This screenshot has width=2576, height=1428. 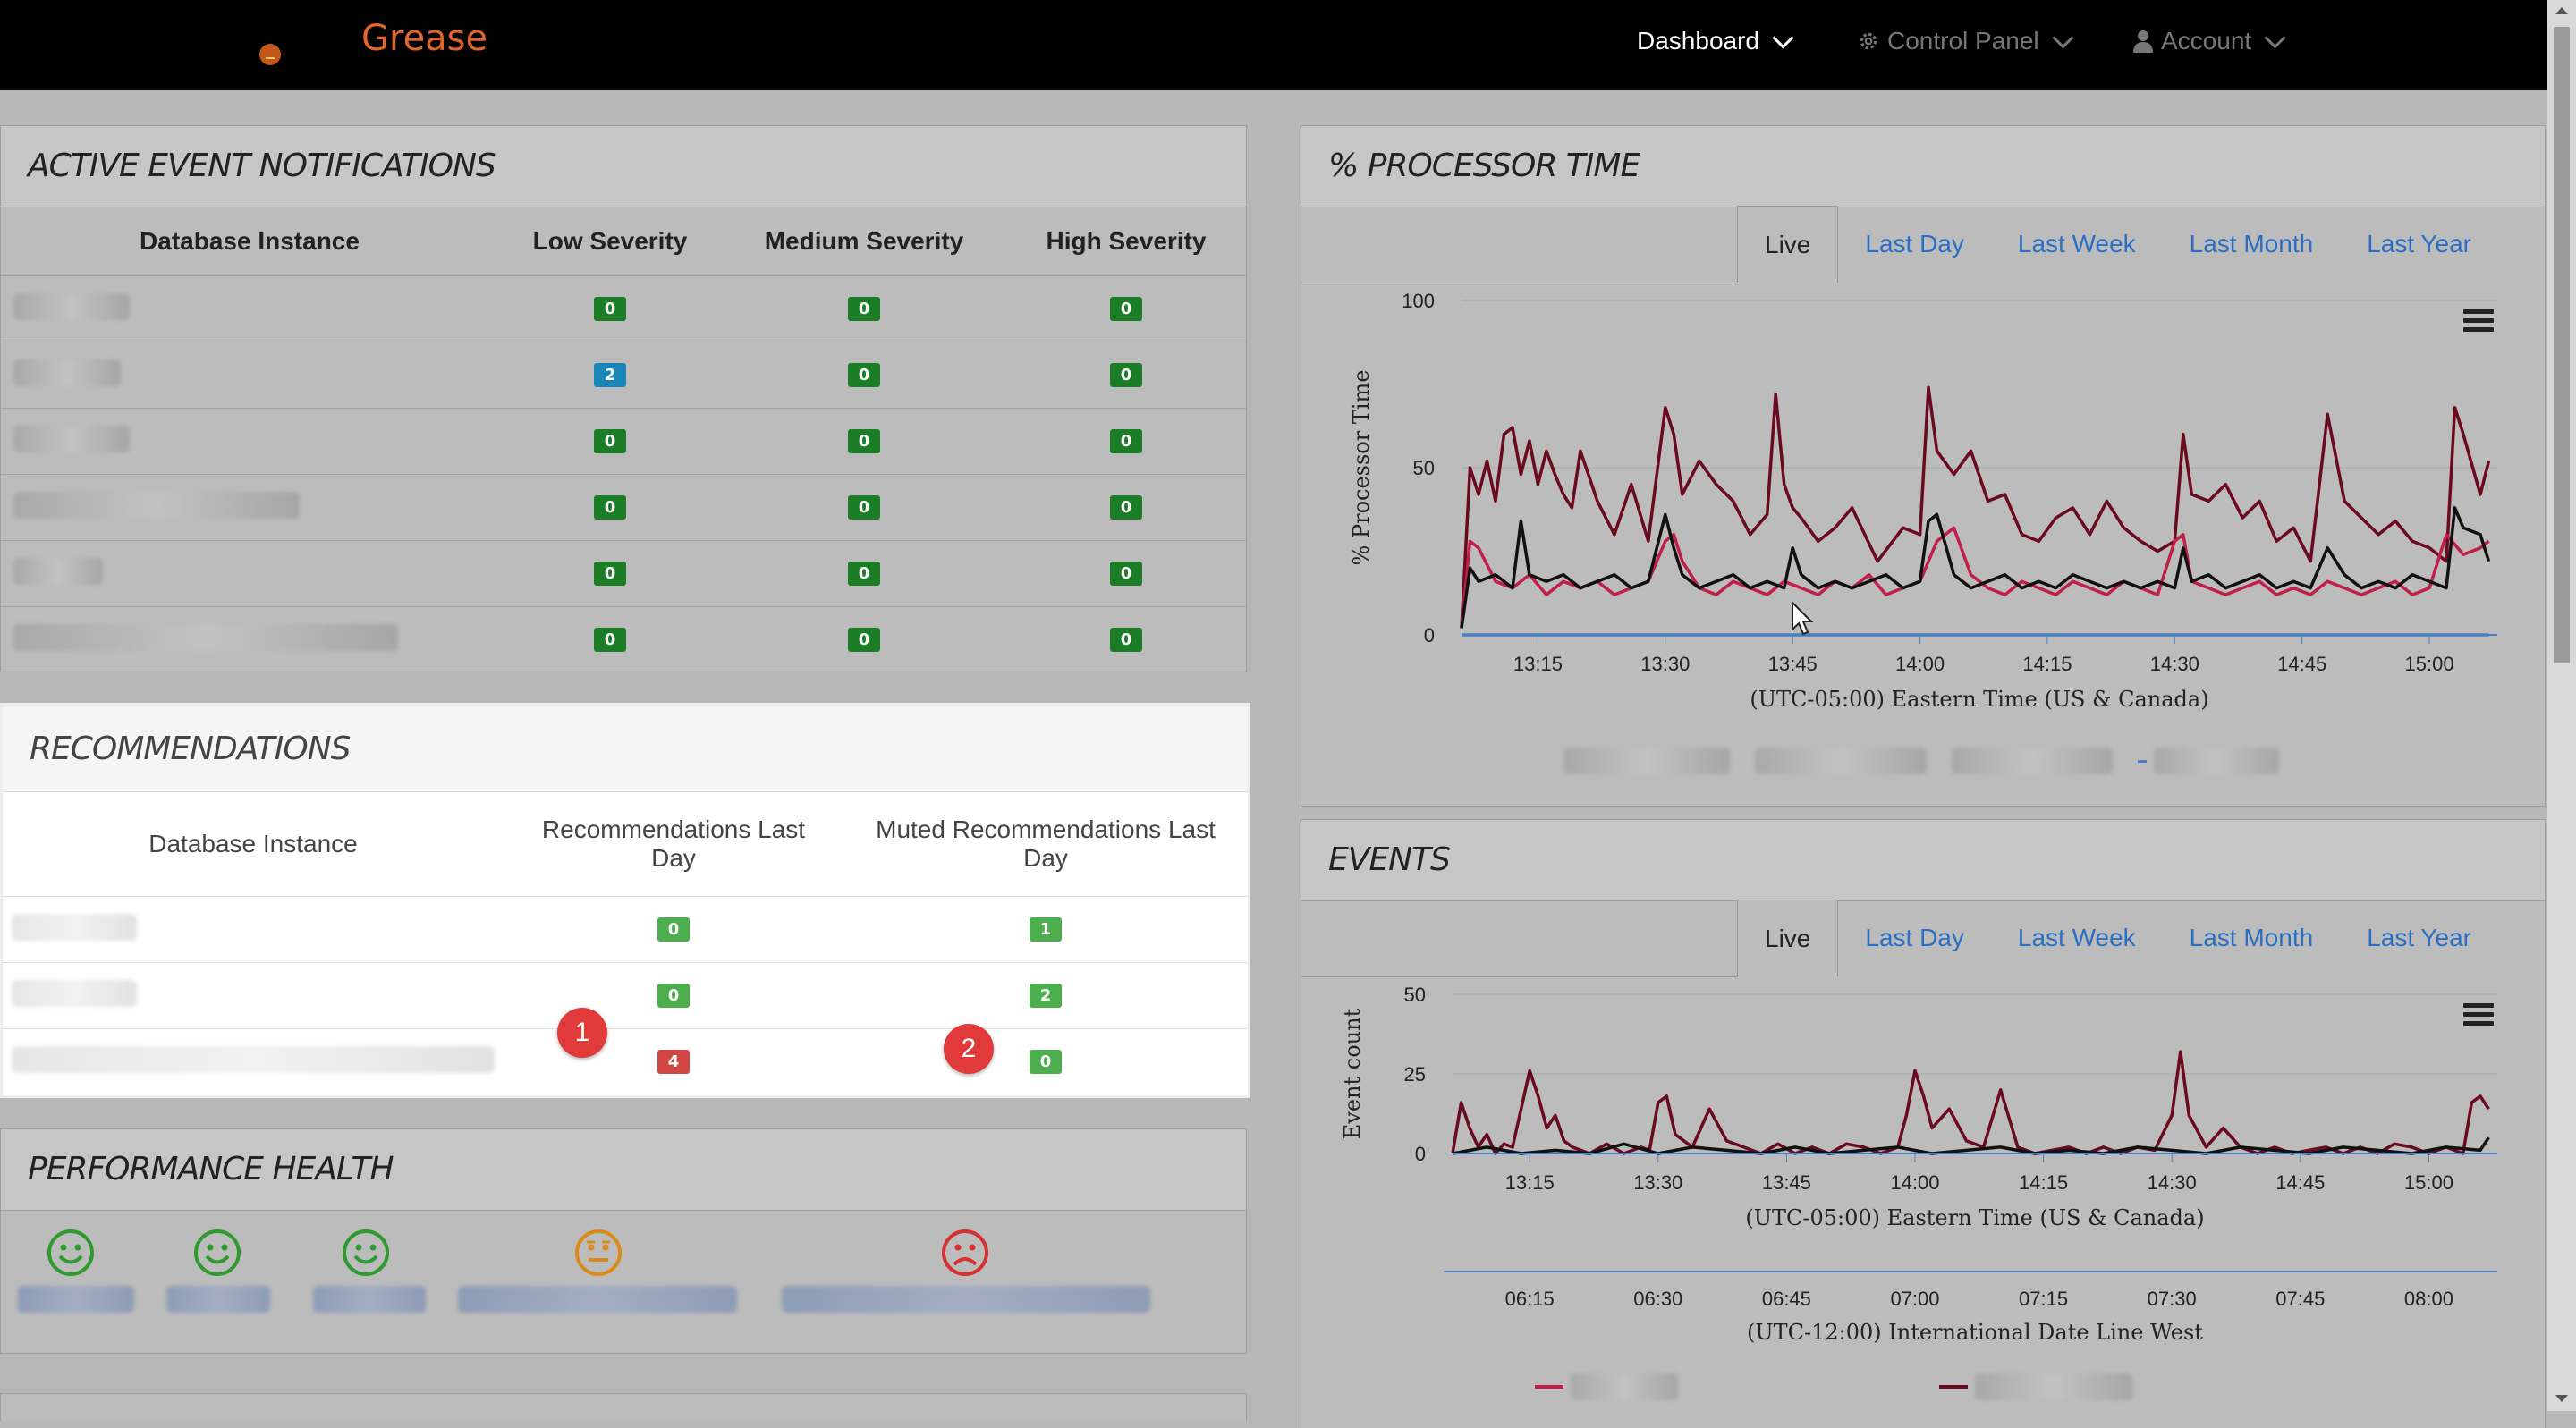 I want to click on sad-face-icon, so click(x=965, y=1253).